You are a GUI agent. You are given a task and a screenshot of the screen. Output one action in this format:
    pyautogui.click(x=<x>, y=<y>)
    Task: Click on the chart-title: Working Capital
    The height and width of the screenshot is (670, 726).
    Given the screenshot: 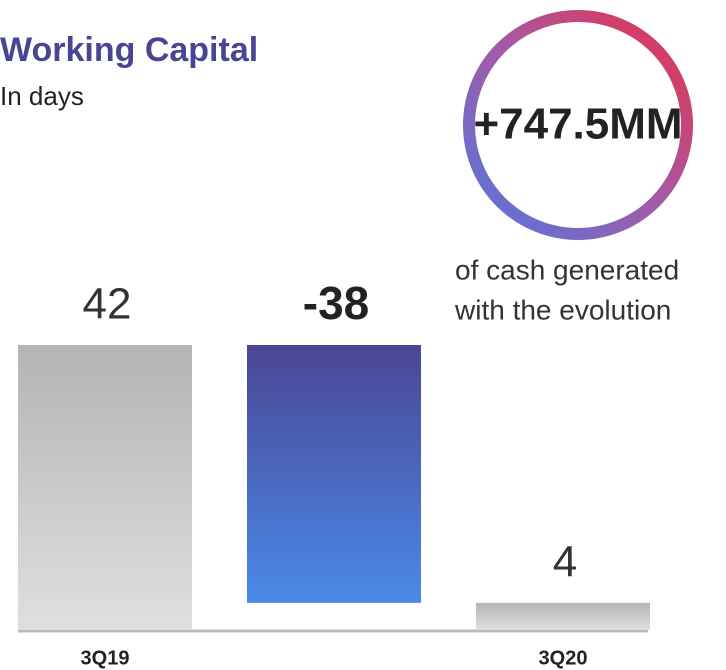 What is the action you would take?
    pyautogui.click(x=129, y=50)
    